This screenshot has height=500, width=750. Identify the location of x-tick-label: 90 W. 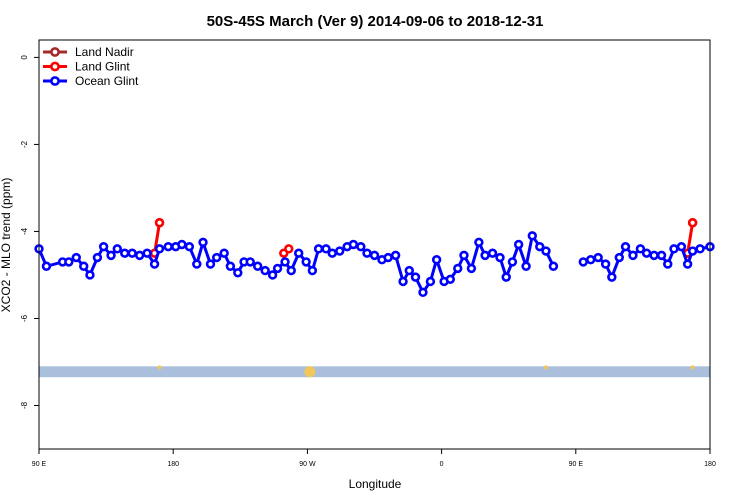
(307, 464).